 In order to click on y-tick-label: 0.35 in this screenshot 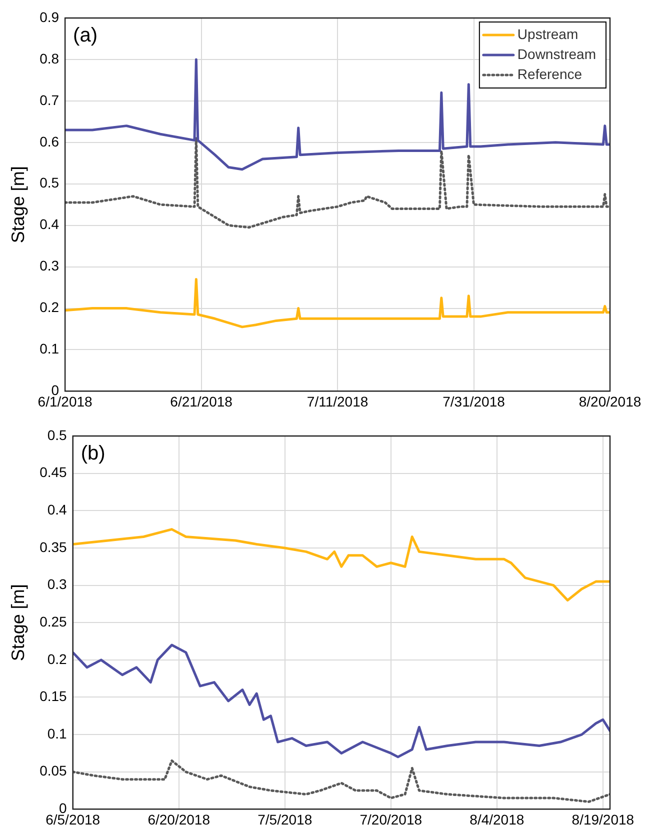, I will do `click(54, 546)`.